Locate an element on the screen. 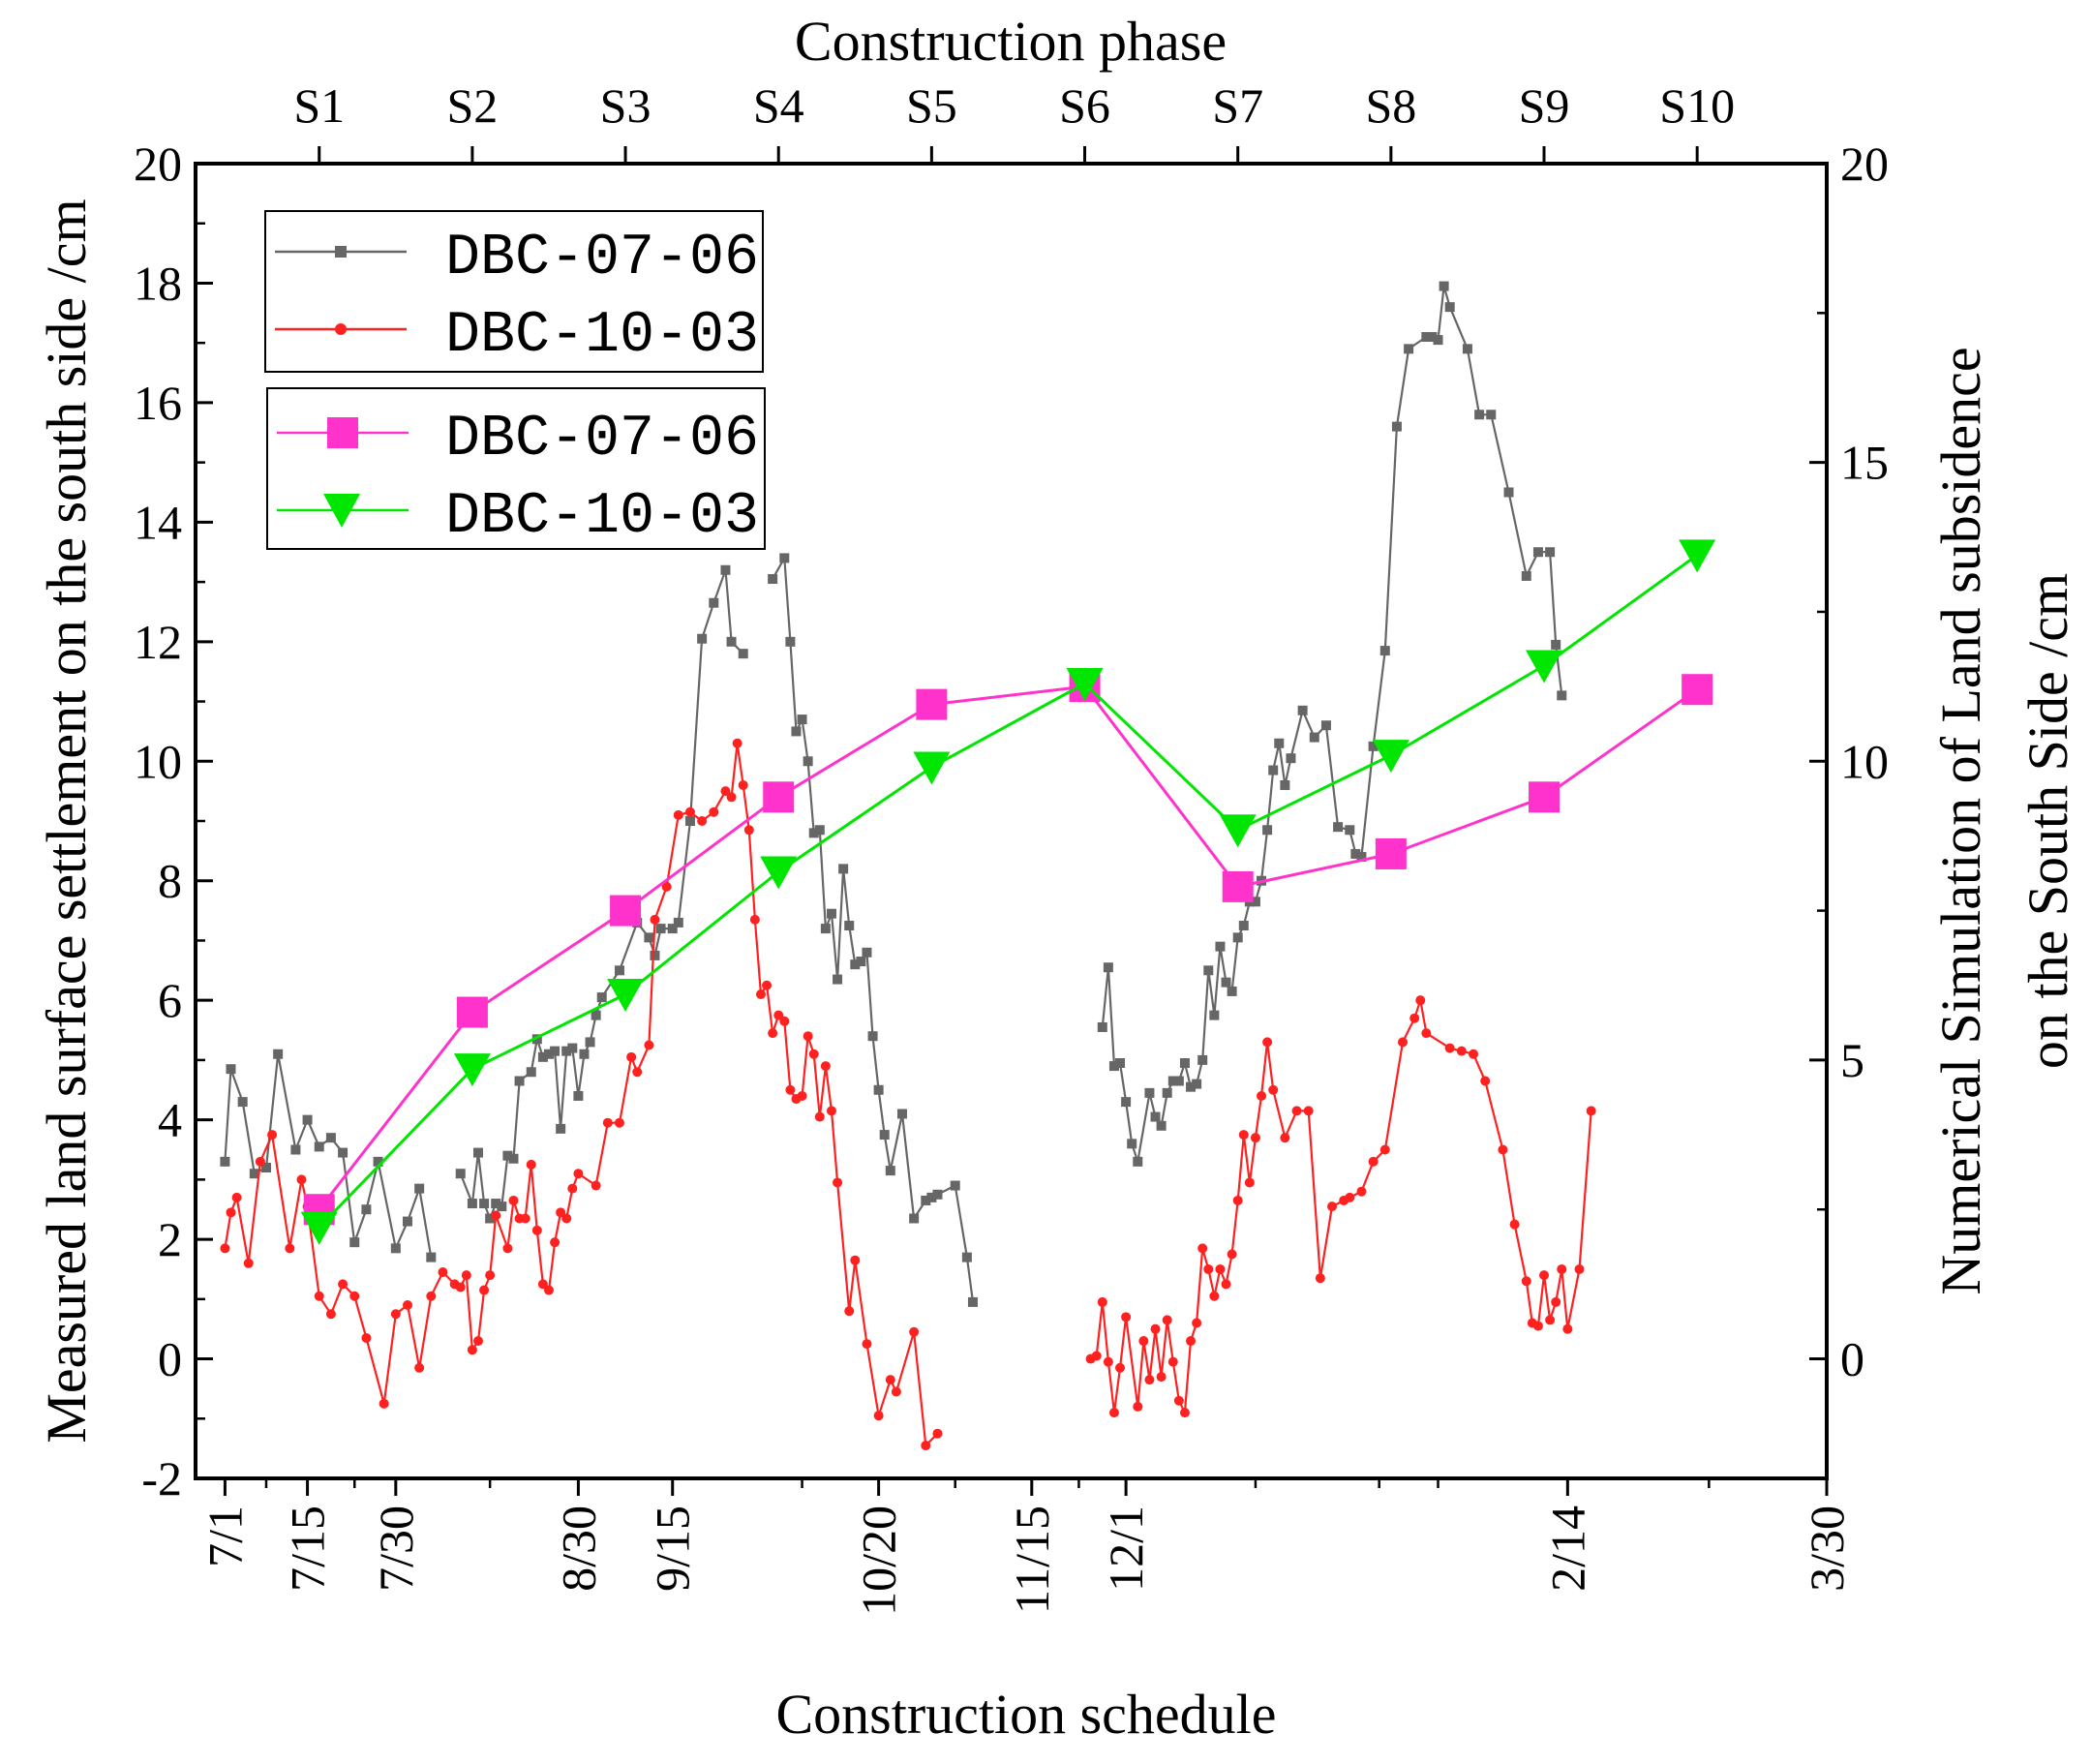 The height and width of the screenshot is (1764, 2091). x-axis-tick-label: 7/15 is located at coordinates (308, 1548).